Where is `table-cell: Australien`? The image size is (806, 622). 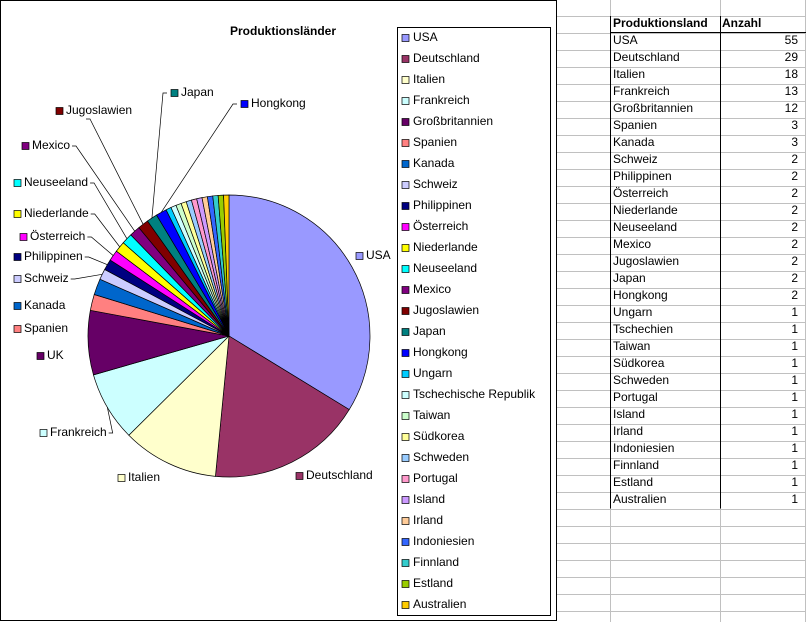 table-cell: Australien is located at coordinates (639, 499).